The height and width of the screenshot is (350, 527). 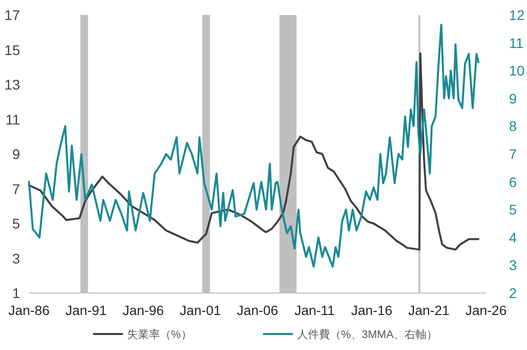 What do you see at coordinates (16, 293) in the screenshot?
I see `y-tick-label: 1` at bounding box center [16, 293].